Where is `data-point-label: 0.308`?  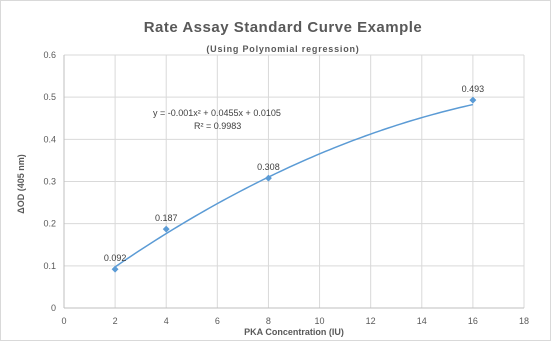
data-point-label: 0.308 is located at coordinates (268, 167).